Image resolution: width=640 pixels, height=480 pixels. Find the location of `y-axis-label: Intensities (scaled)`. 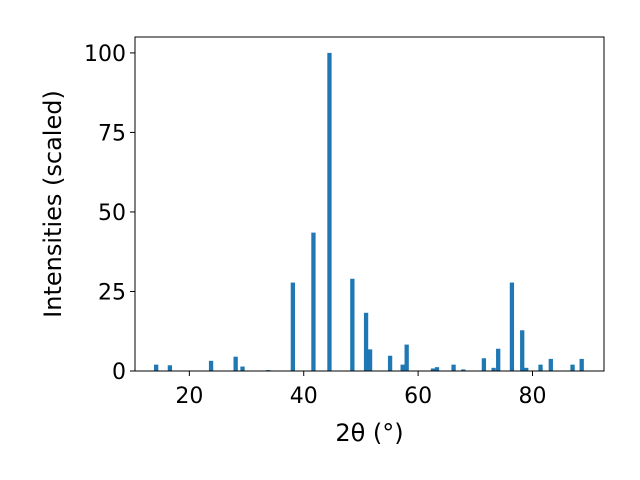

y-axis-label: Intensities (scaled) is located at coordinates (53, 204).